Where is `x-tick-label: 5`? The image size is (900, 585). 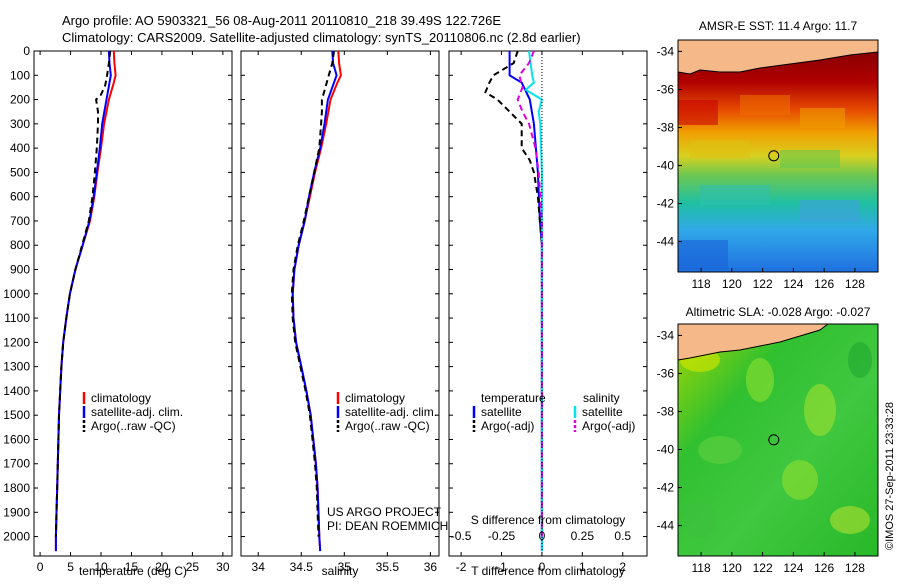
x-tick-label: 5 is located at coordinates (70, 567).